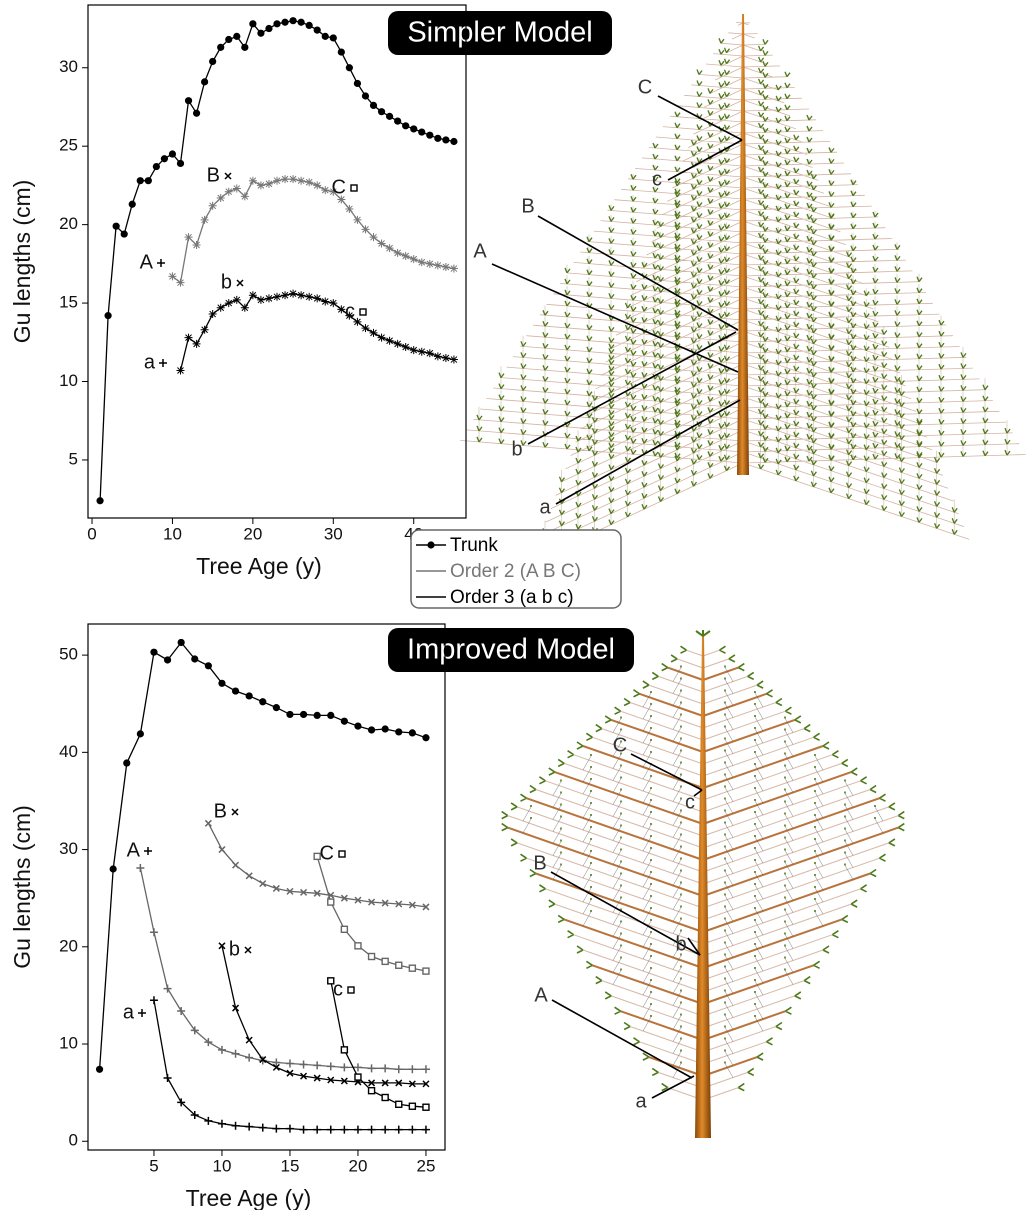 This screenshot has height=1210, width=1031. What do you see at coordinates (68, 66) in the screenshot?
I see `y-tick-label: 30` at bounding box center [68, 66].